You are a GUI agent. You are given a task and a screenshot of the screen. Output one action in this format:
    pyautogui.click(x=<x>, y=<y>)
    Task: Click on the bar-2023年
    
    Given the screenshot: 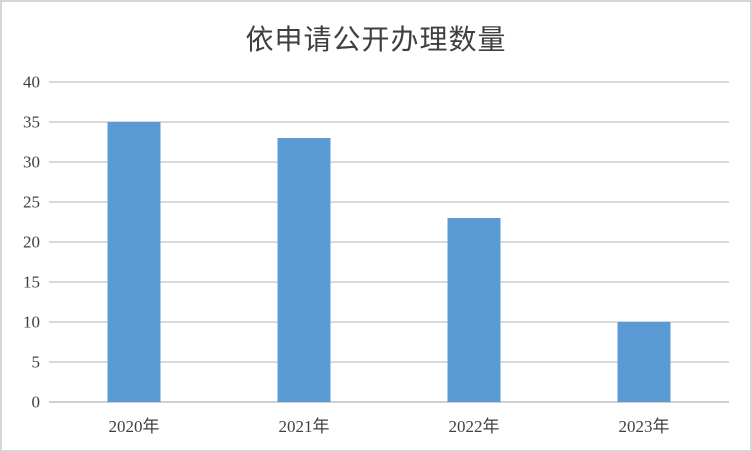 What is the action you would take?
    pyautogui.click(x=644, y=362)
    